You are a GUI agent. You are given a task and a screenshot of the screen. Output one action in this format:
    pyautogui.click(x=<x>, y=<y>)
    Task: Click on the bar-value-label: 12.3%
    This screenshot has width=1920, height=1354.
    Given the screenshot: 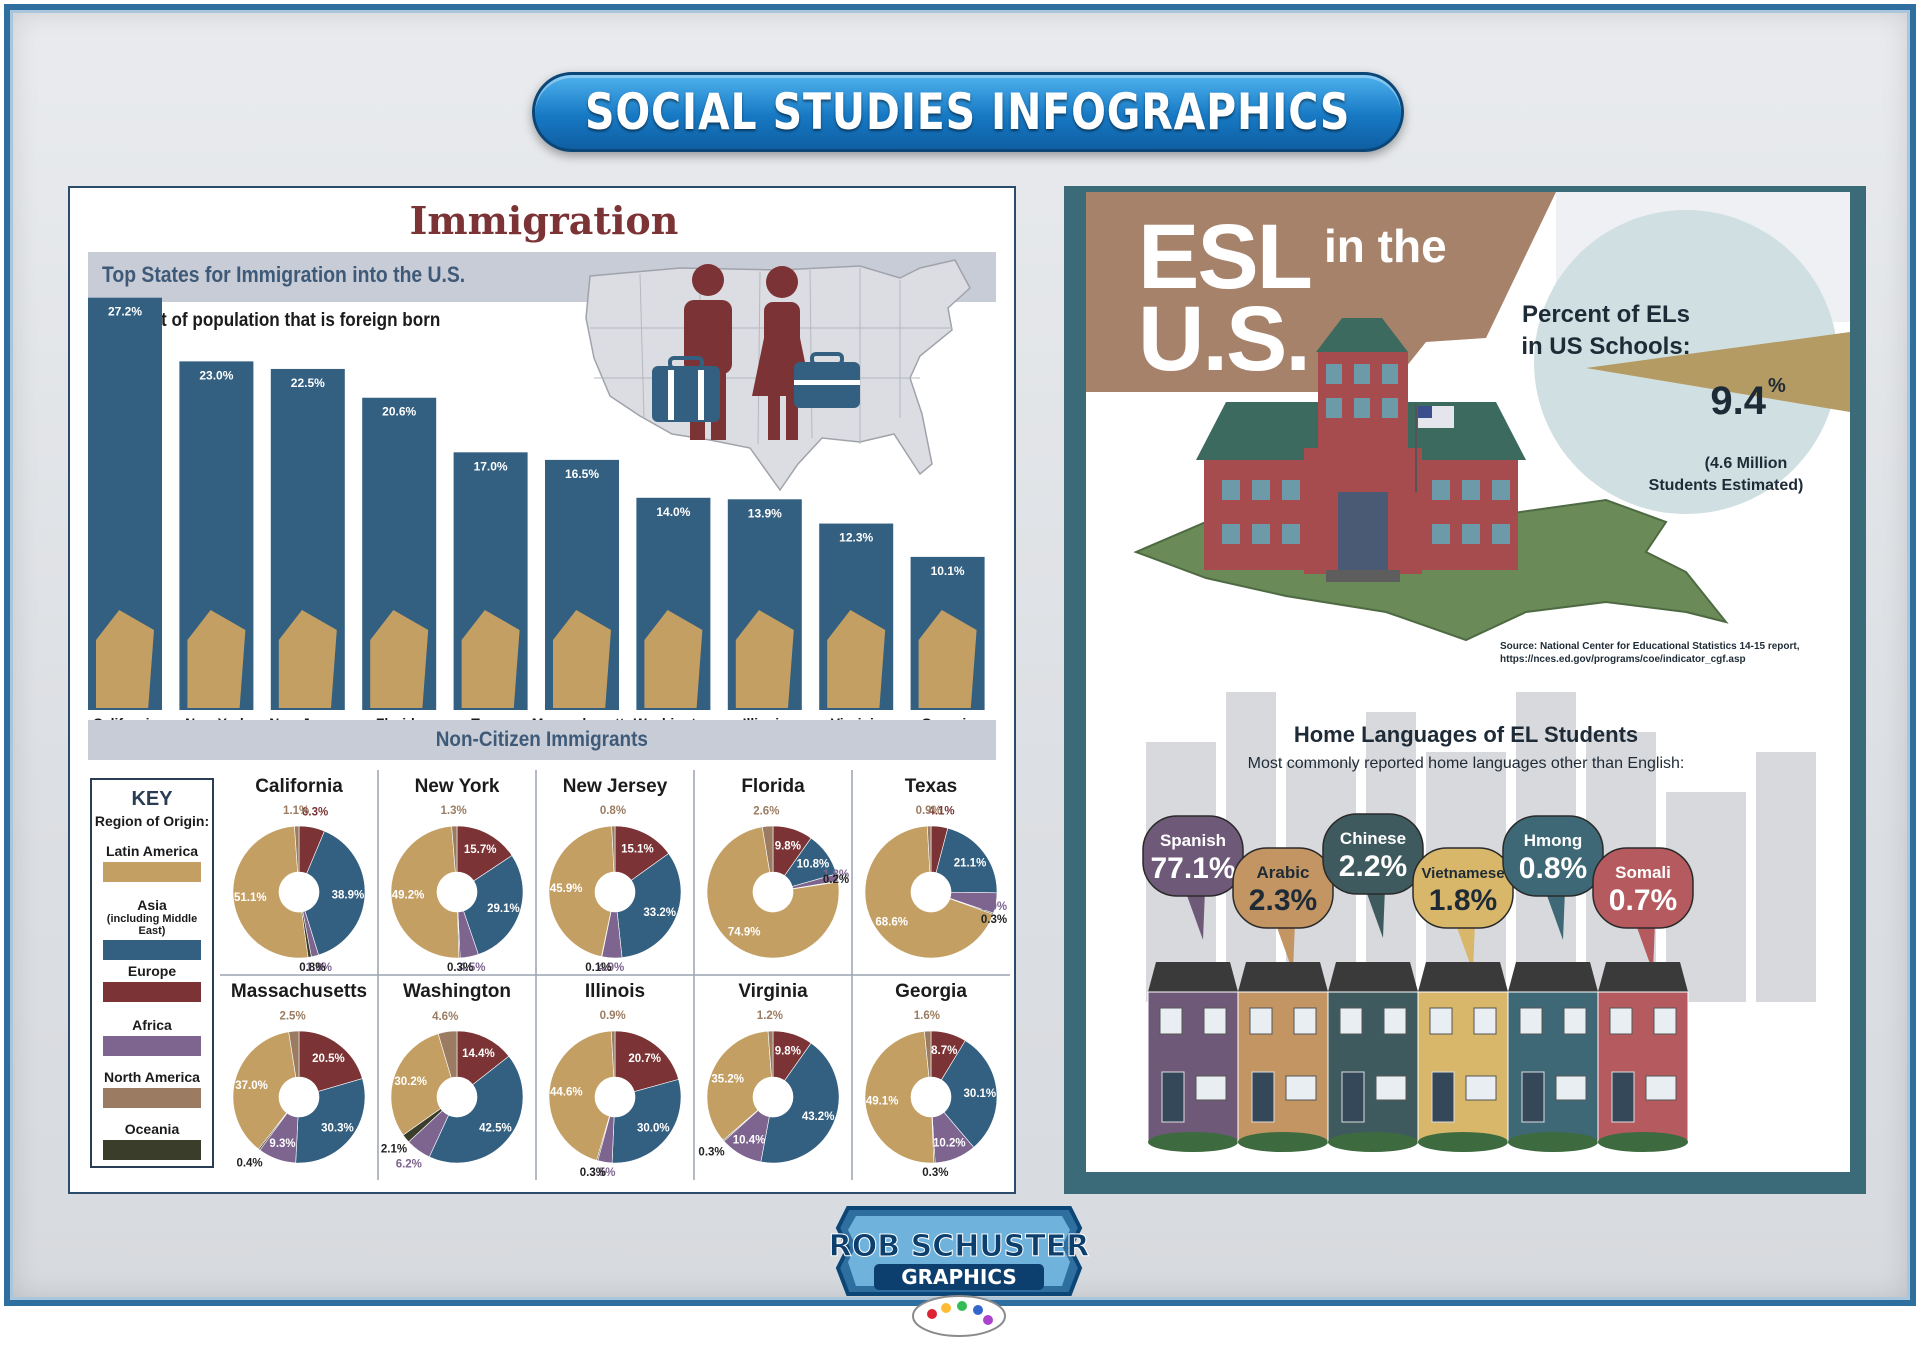 What is the action you would take?
    pyautogui.click(x=856, y=538)
    